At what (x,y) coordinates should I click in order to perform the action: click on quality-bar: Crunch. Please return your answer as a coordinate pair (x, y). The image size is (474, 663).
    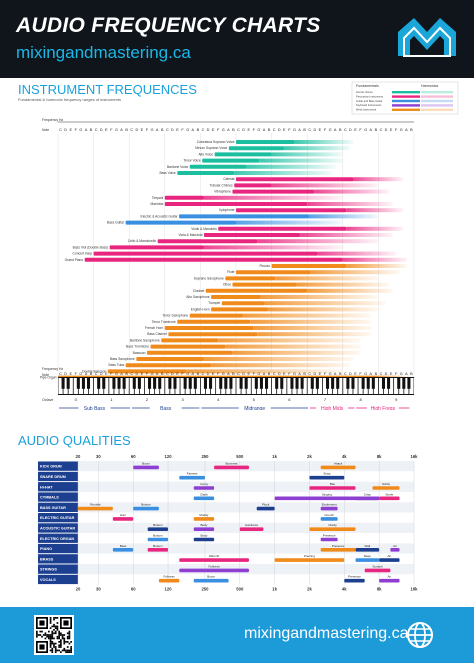
    Looking at the image, I should click on (329, 517).